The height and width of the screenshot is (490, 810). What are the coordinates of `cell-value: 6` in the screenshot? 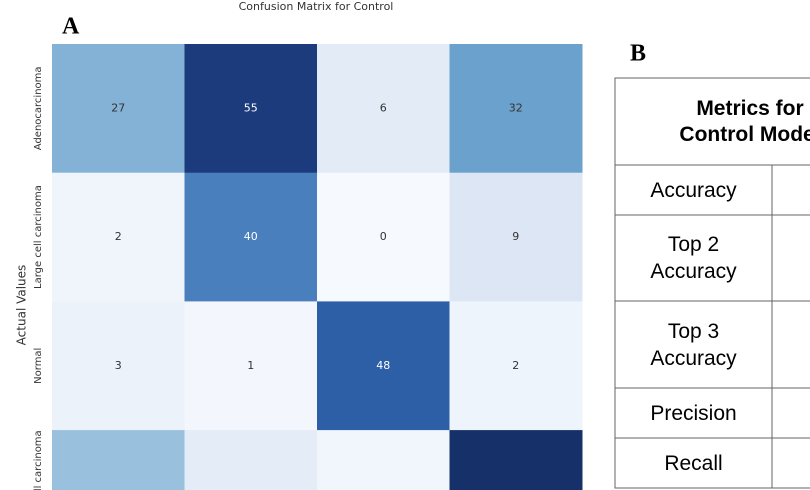 It's located at (383, 107).